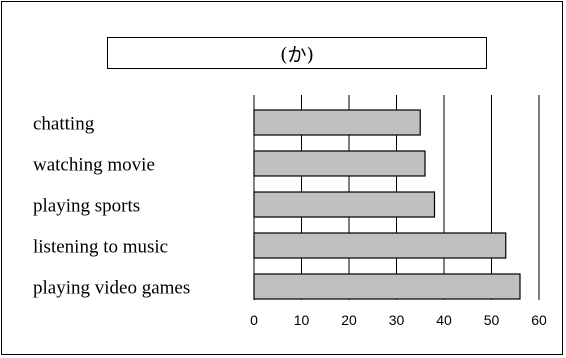 This screenshot has height=358, width=566. I want to click on category-label: chatting, so click(64, 124).